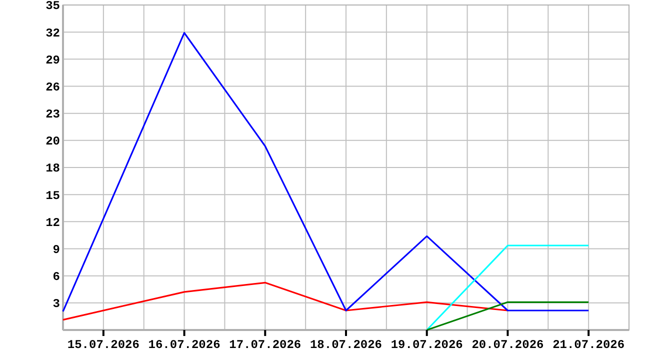  What do you see at coordinates (53, 60) in the screenshot?
I see `y-tick-label: 29` at bounding box center [53, 60].